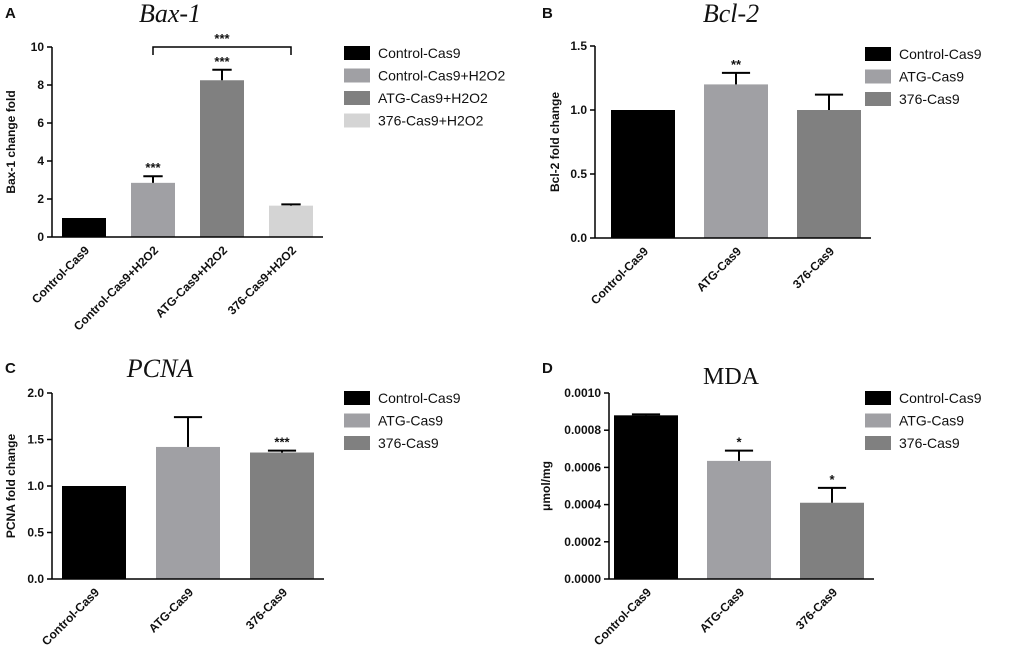 The height and width of the screenshot is (658, 1023). What do you see at coordinates (582, 393) in the screenshot?
I see `y-tick-label: 0.0010` at bounding box center [582, 393].